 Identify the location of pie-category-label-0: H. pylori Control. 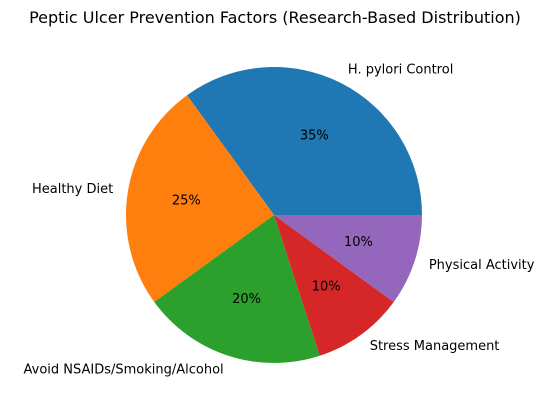
(400, 69).